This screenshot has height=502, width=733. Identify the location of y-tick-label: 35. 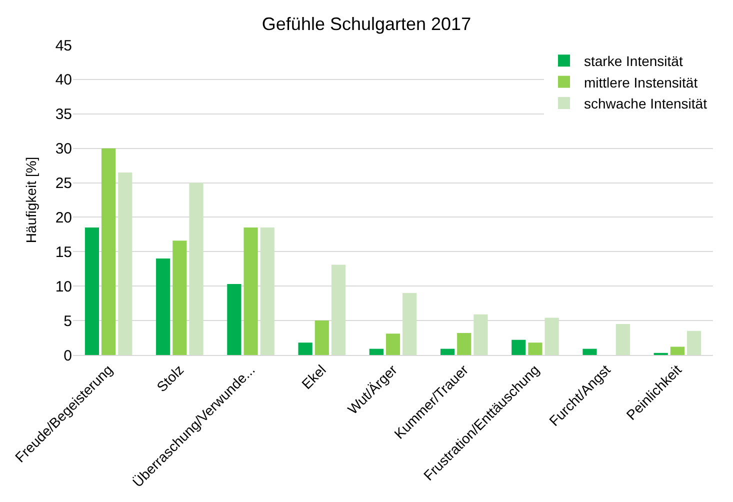
(63, 115).